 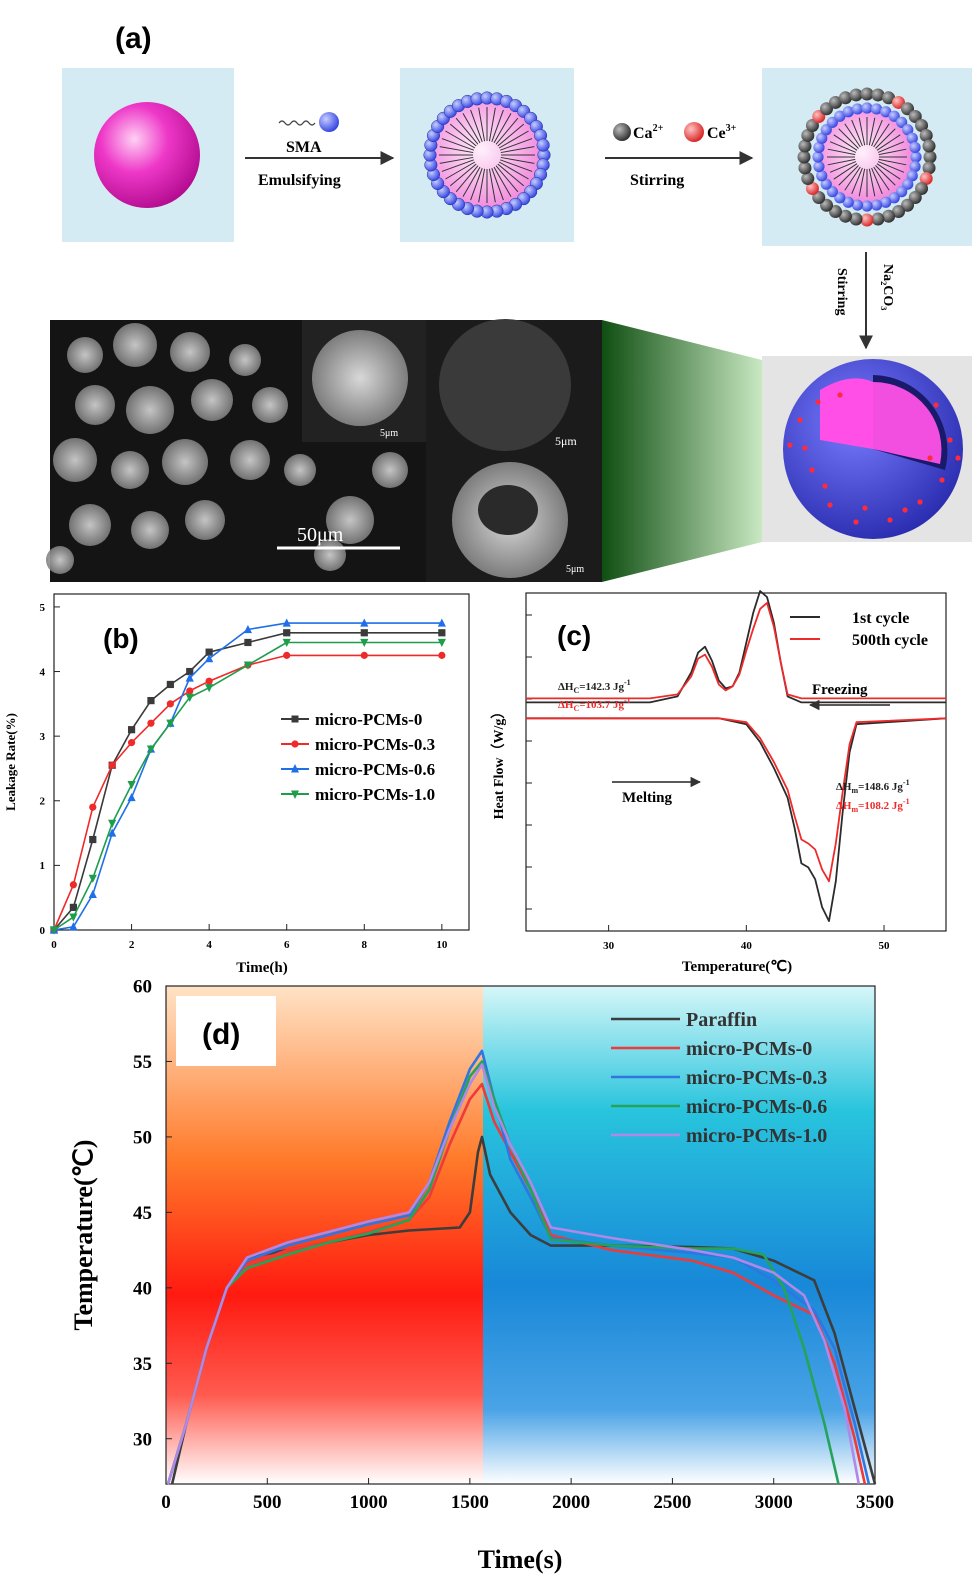 What do you see at coordinates (360, 378) in the screenshot?
I see `sem-inset-1-particle` at bounding box center [360, 378].